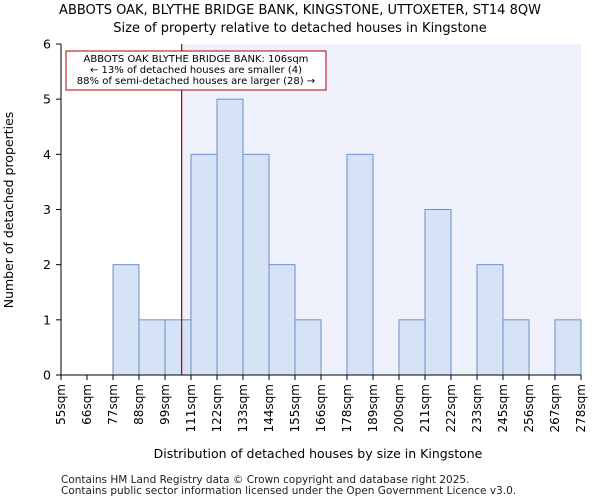 The image size is (600, 500). I want to click on bar-77sqm, so click(126, 320).